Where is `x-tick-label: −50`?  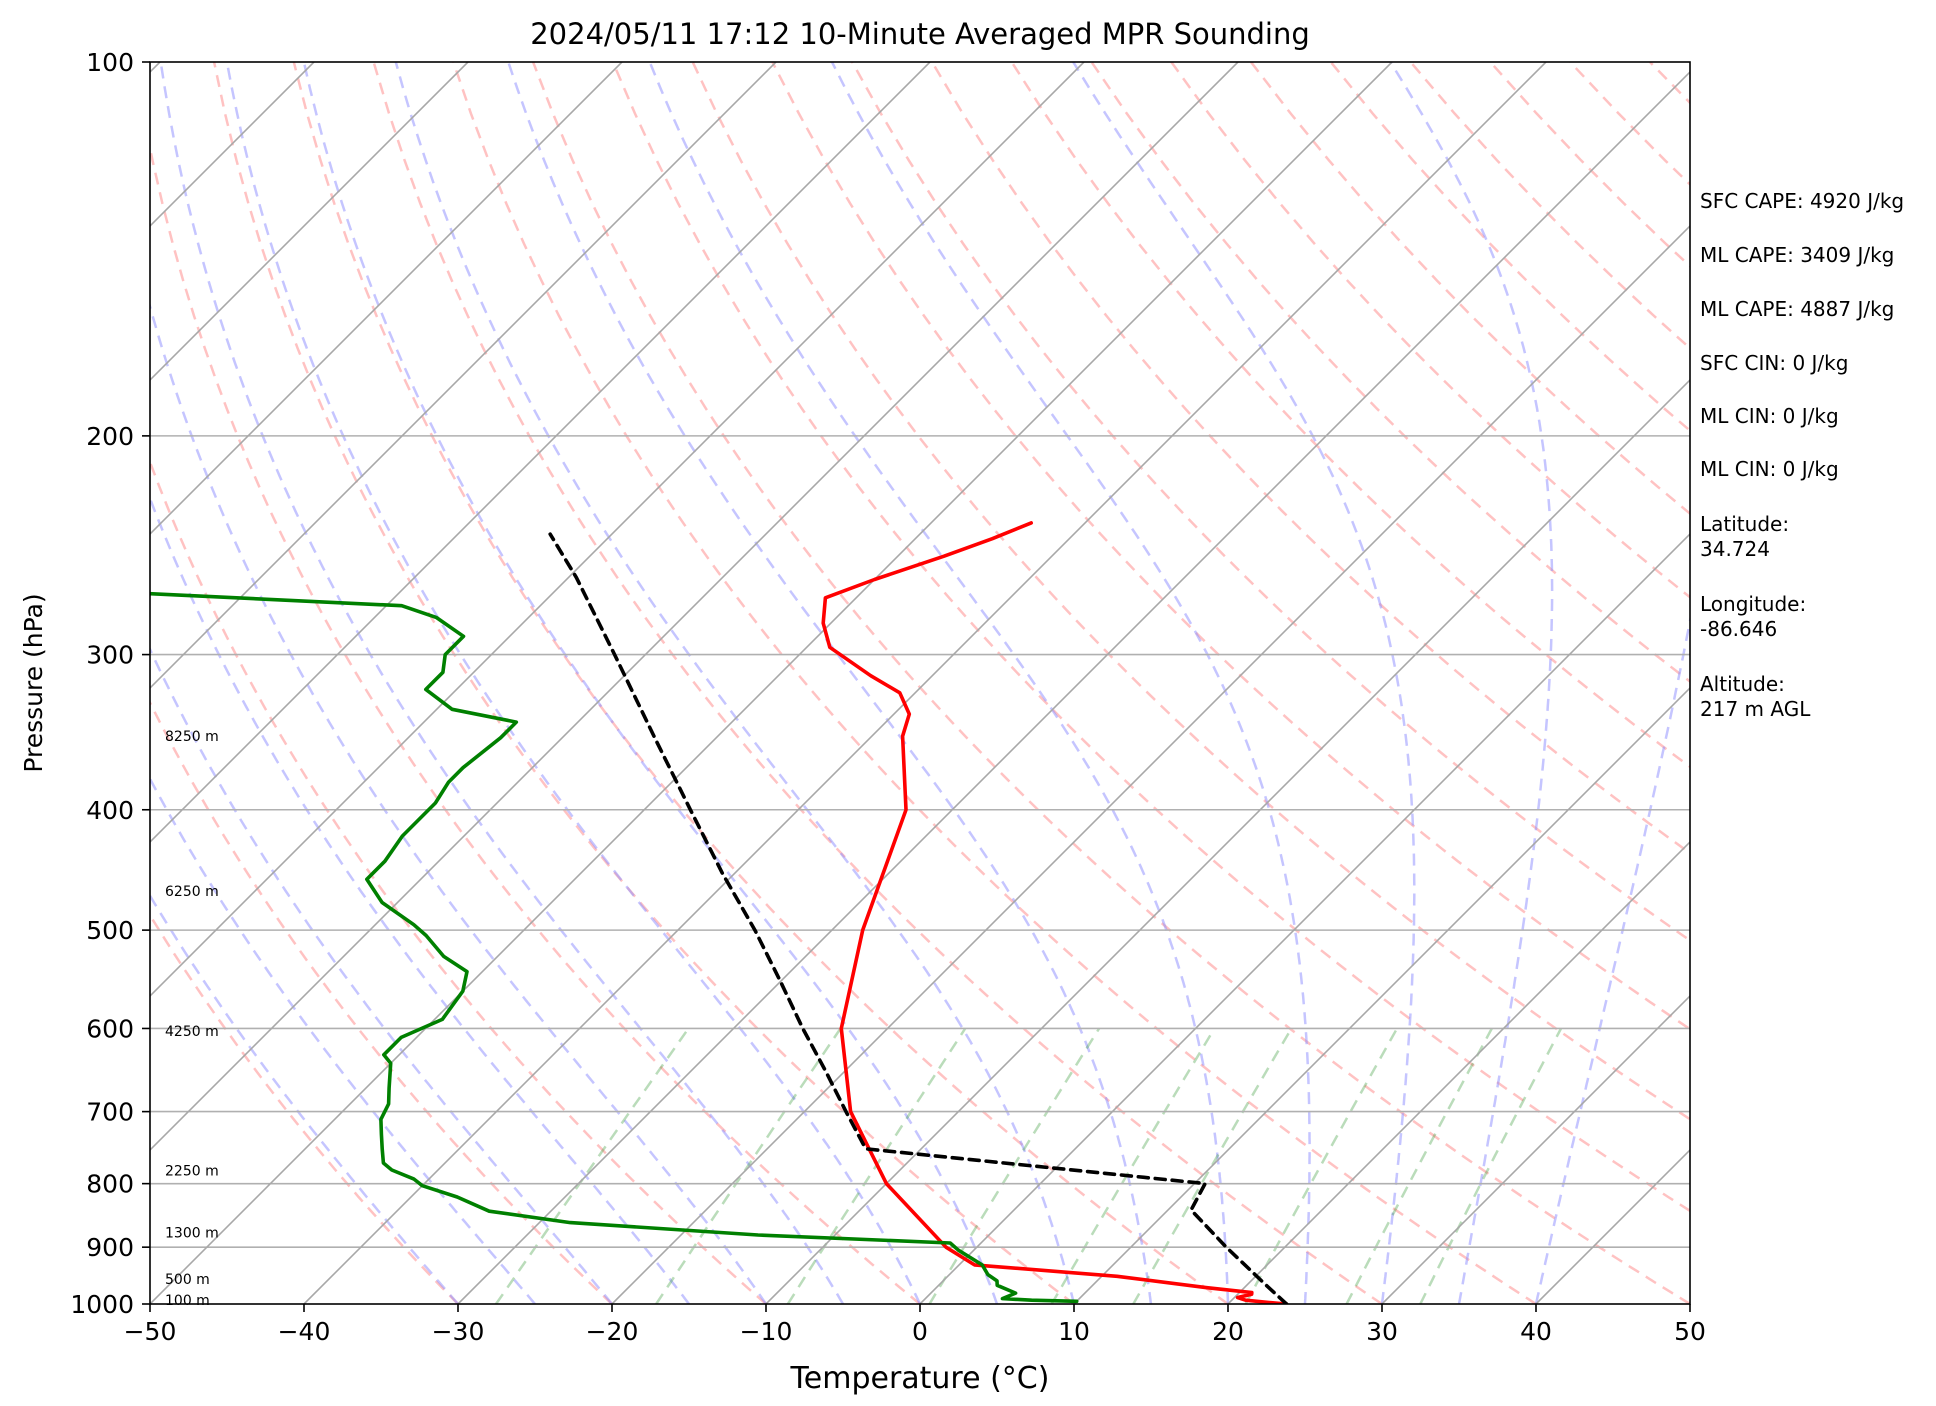 x-tick-label: −50 is located at coordinates (150, 1331).